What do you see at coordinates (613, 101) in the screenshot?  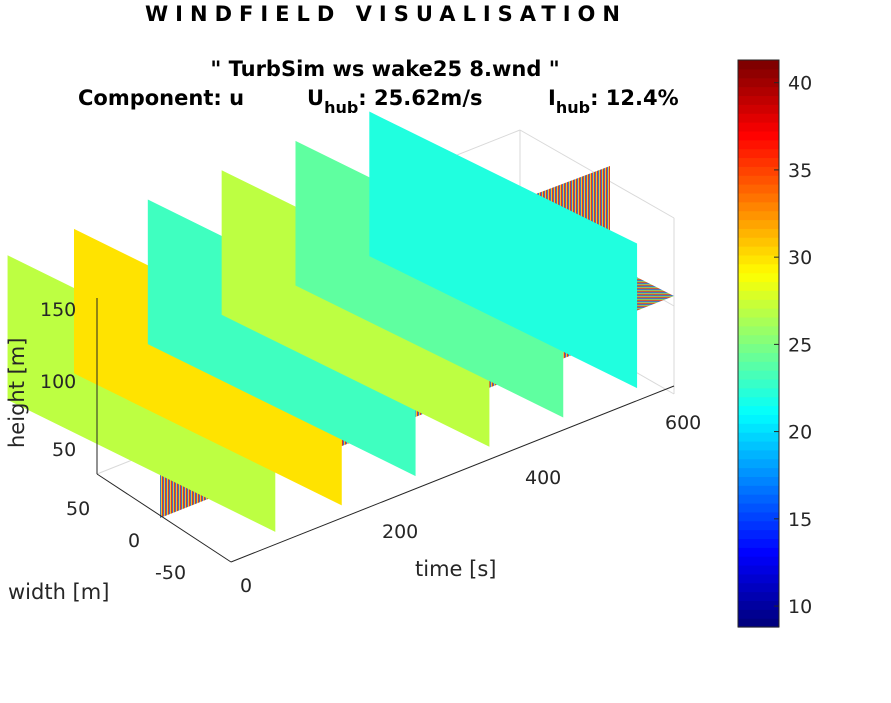 I see `i-hub-label: Ihub: 12.4%` at bounding box center [613, 101].